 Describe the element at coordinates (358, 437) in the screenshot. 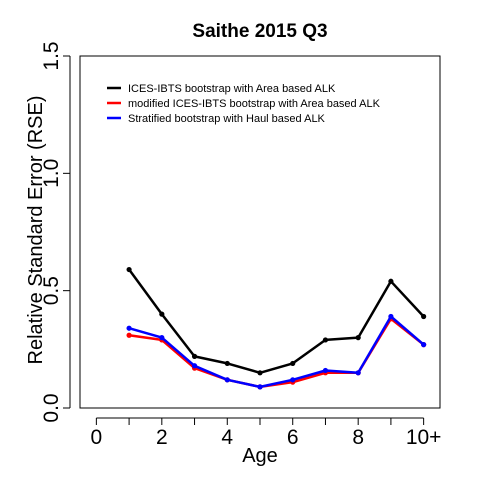

I see `x-tick-label: 8` at that location.